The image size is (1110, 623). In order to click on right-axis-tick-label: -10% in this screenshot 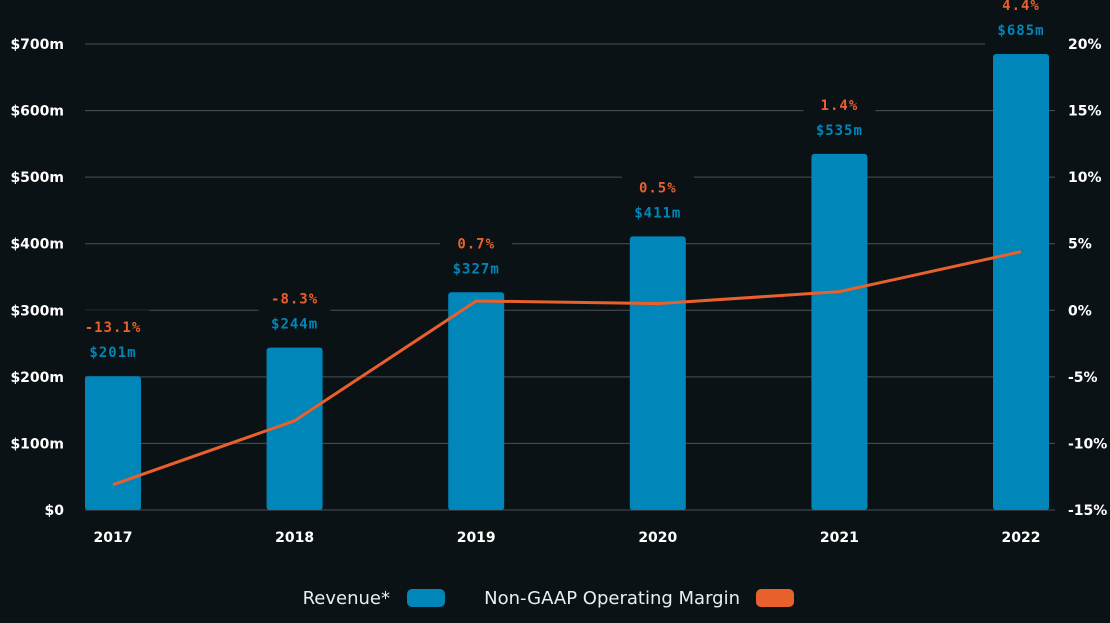, I will do `click(1087, 444)`.